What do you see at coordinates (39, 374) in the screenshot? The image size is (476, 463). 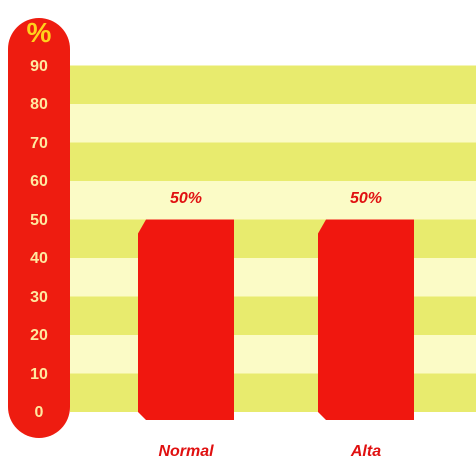 I see `y-tick-label: 10` at bounding box center [39, 374].